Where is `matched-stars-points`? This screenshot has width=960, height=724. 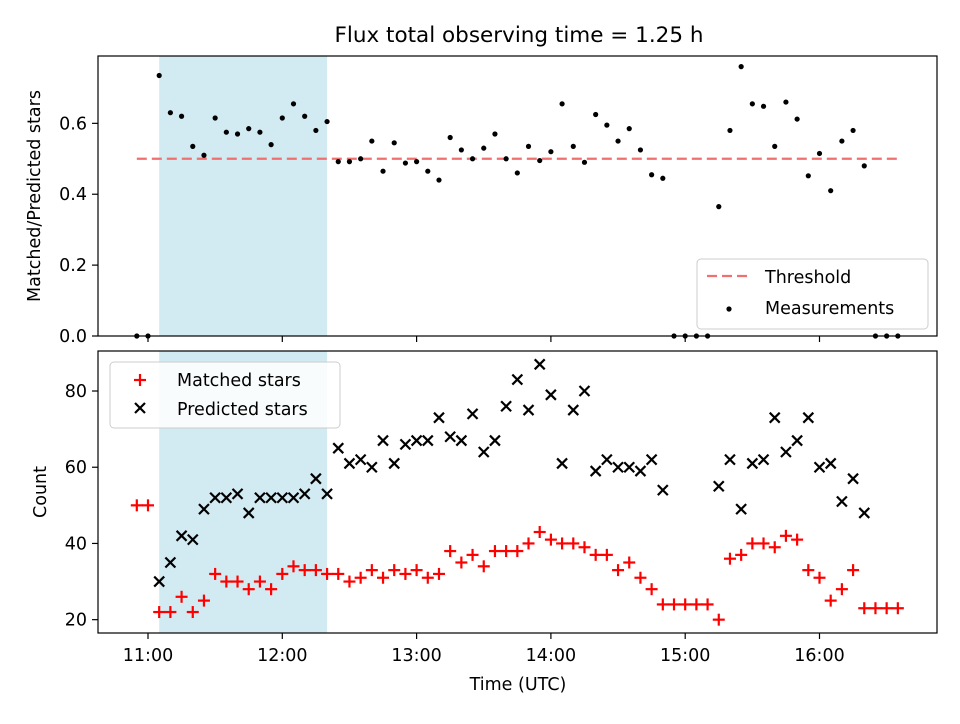 matched-stars-points is located at coordinates (517, 562).